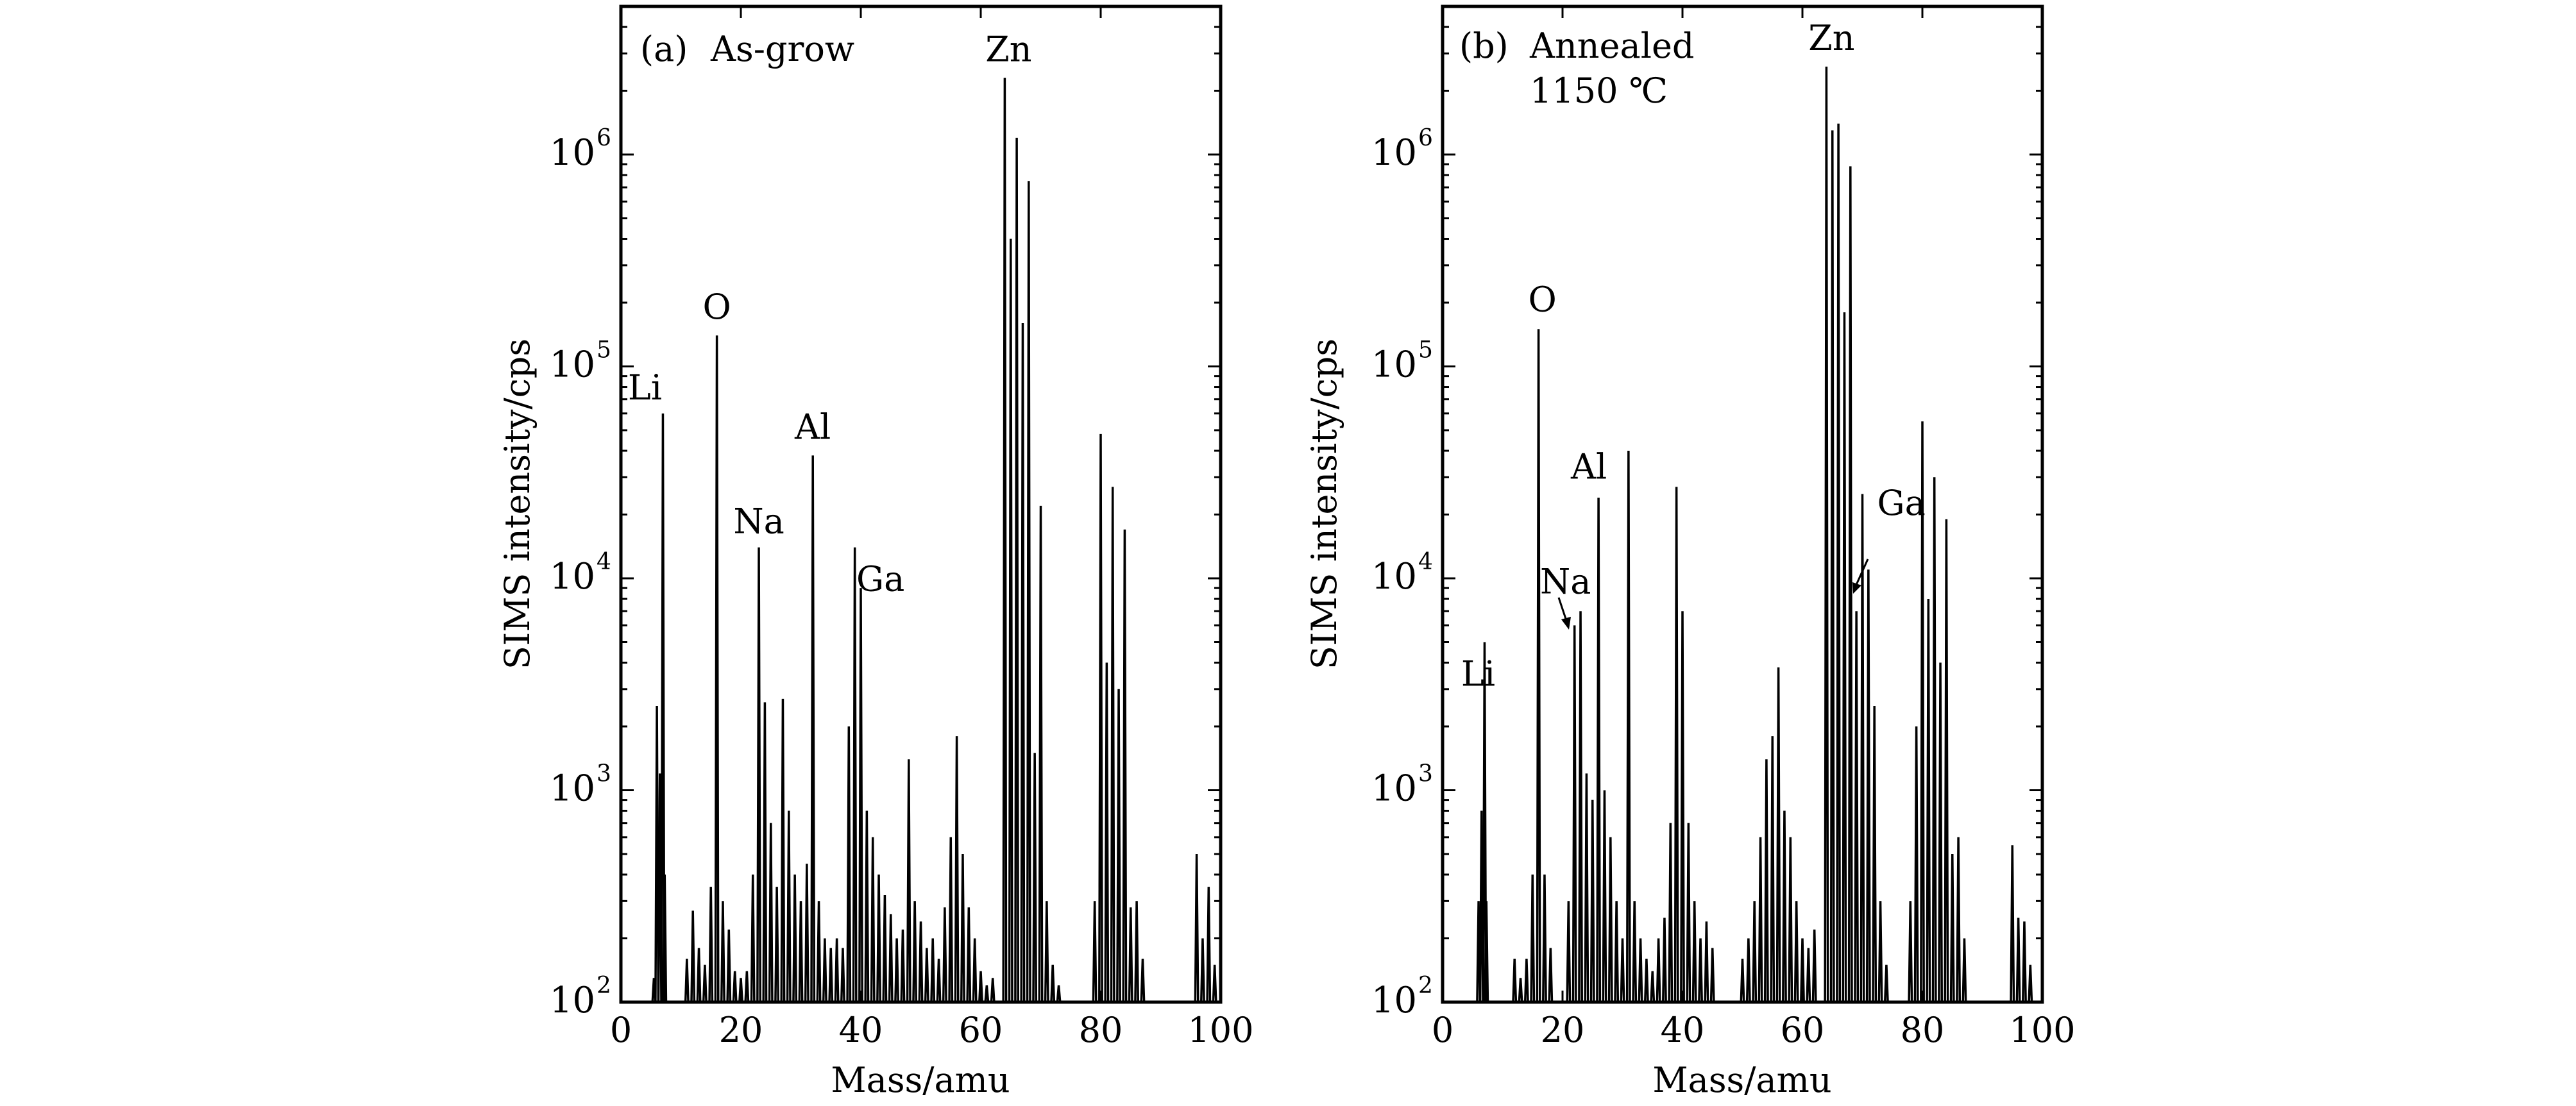  I want to click on panel-b-x-tick-label-4: 80, so click(1923, 1030).